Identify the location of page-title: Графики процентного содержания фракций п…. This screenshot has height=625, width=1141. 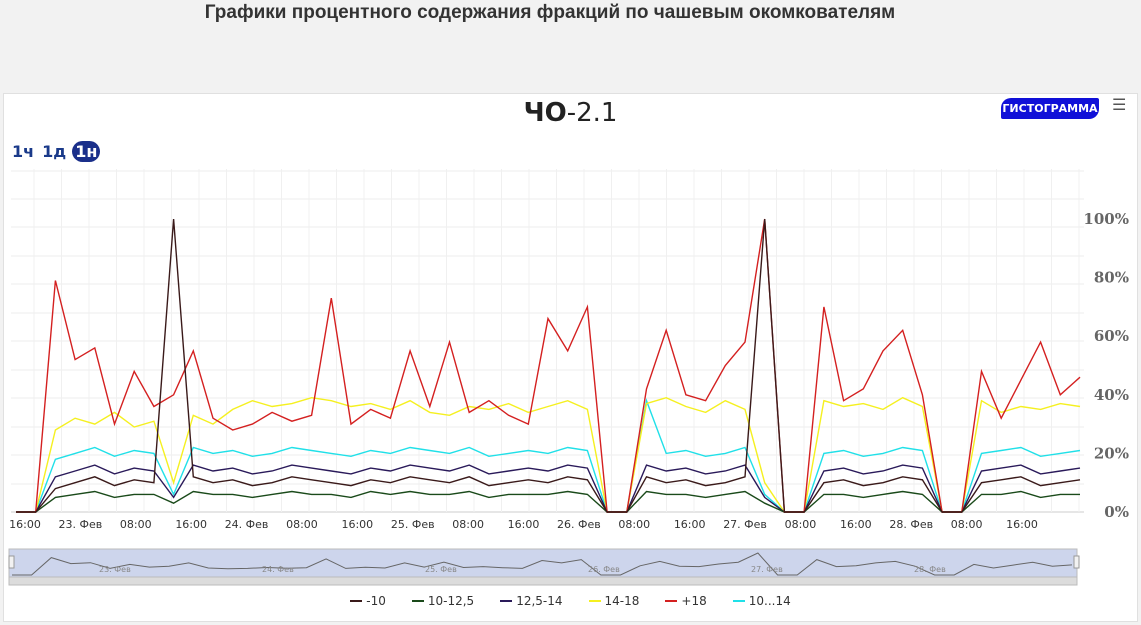
(550, 12).